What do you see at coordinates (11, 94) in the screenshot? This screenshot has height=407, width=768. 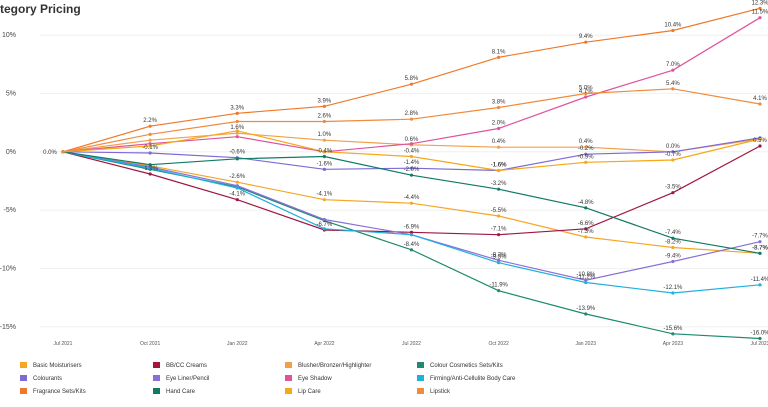 I see `y-tick-label: 5%` at bounding box center [11, 94].